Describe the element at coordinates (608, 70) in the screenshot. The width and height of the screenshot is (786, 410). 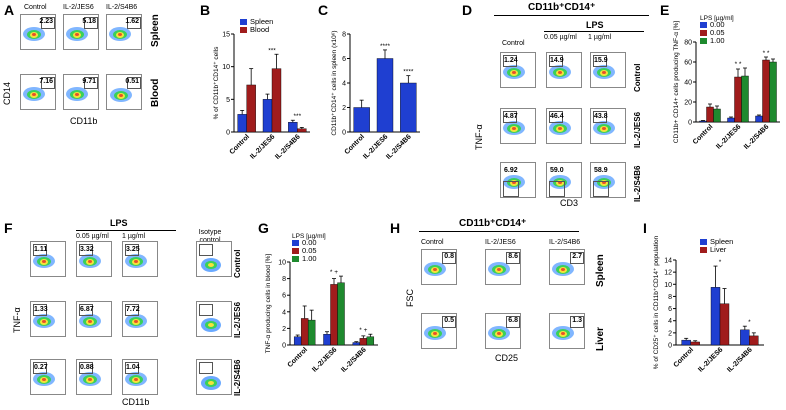
I see `flow-plot: 15.9` at that location.